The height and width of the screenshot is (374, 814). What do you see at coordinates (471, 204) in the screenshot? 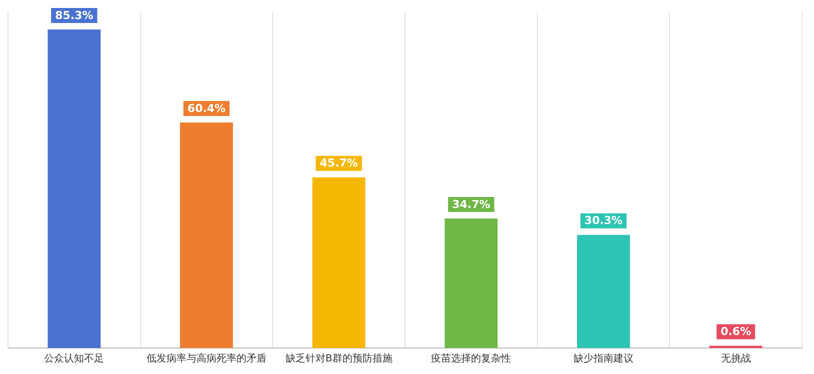
I see `data-label: 34.7%` at bounding box center [471, 204].